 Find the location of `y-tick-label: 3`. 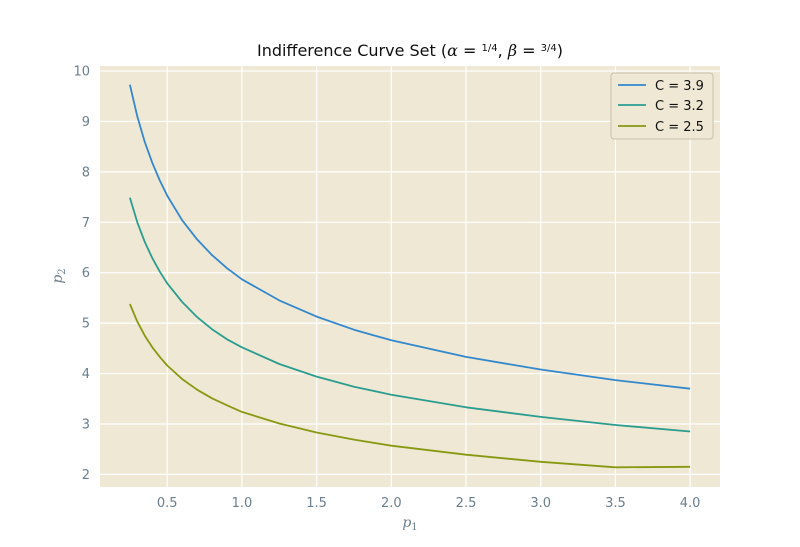

y-tick-label: 3 is located at coordinates (86, 424).